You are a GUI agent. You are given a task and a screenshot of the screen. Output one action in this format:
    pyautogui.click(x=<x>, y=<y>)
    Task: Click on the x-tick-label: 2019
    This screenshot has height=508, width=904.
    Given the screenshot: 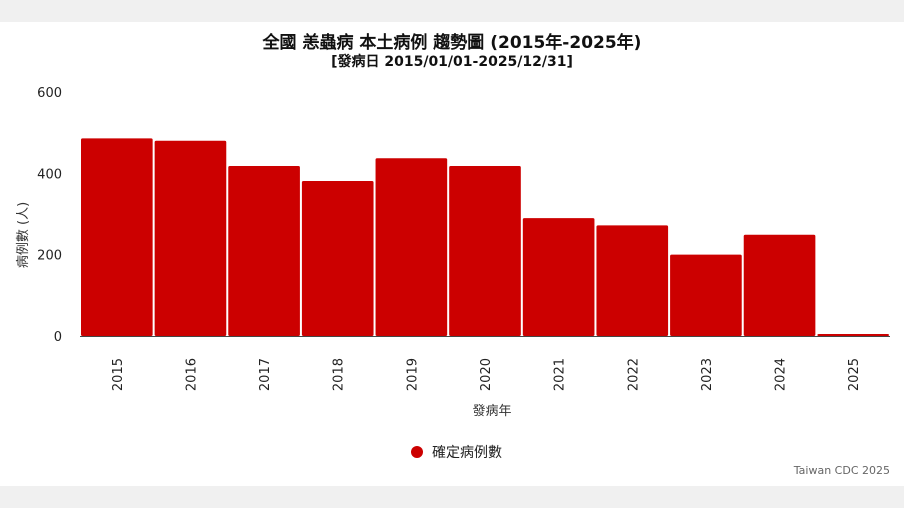 What is the action you would take?
    pyautogui.click(x=412, y=374)
    